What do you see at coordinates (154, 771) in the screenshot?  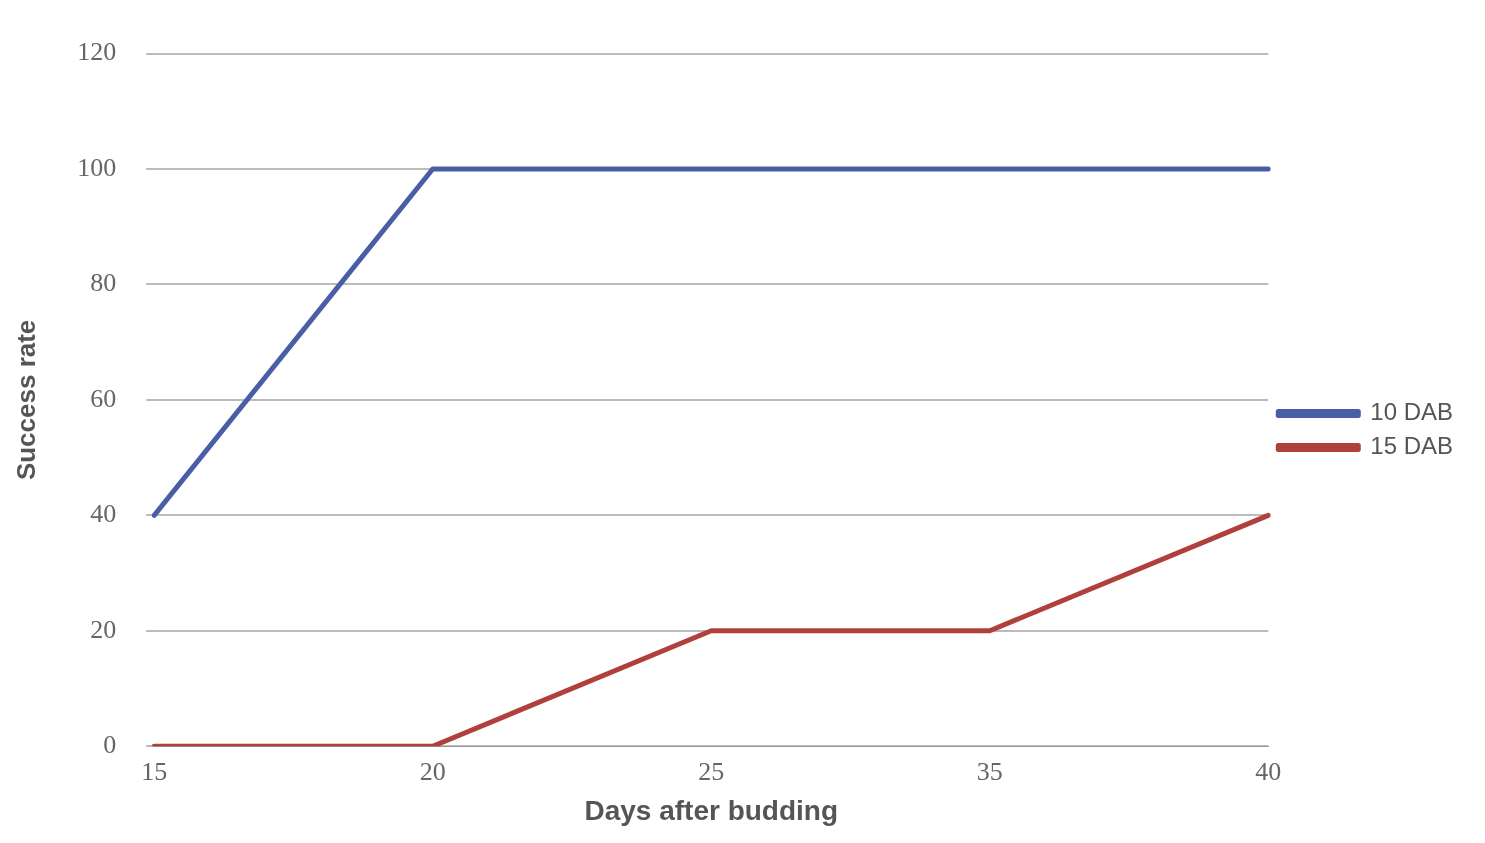 I see `x-tick-label: 15` at bounding box center [154, 771].